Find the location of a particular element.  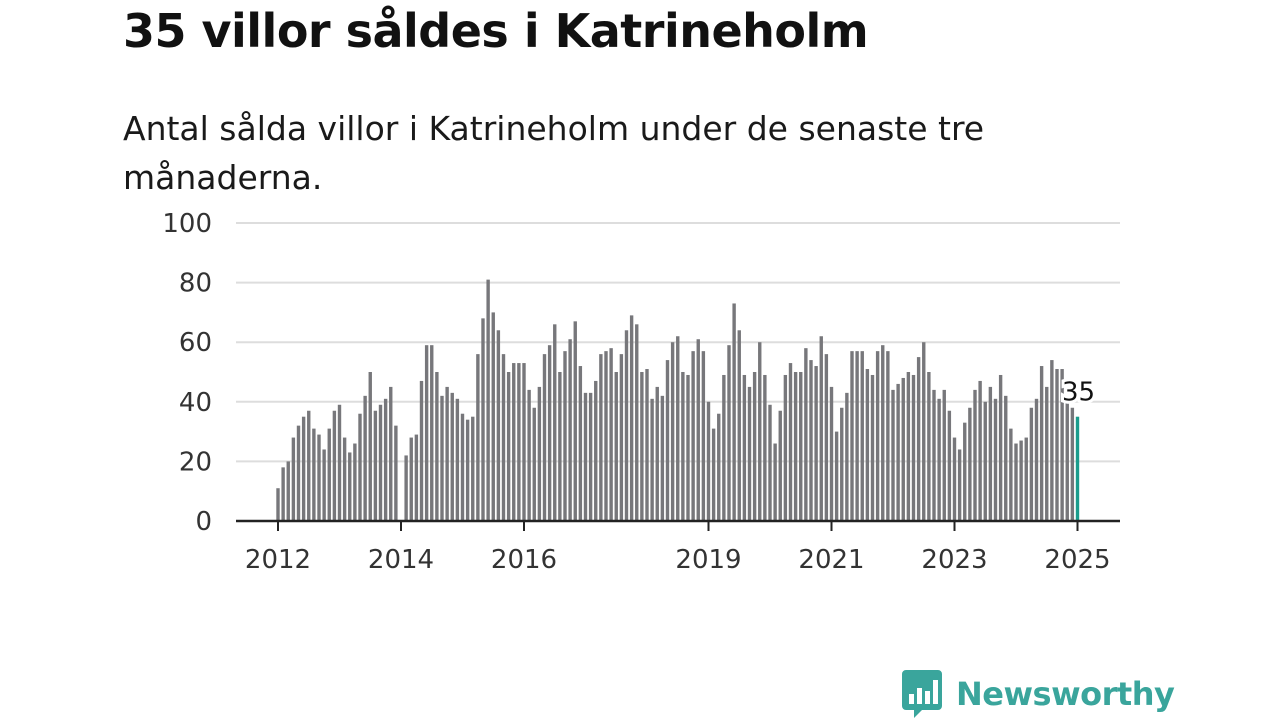

y-tick-label: 0 is located at coordinates (203, 522).